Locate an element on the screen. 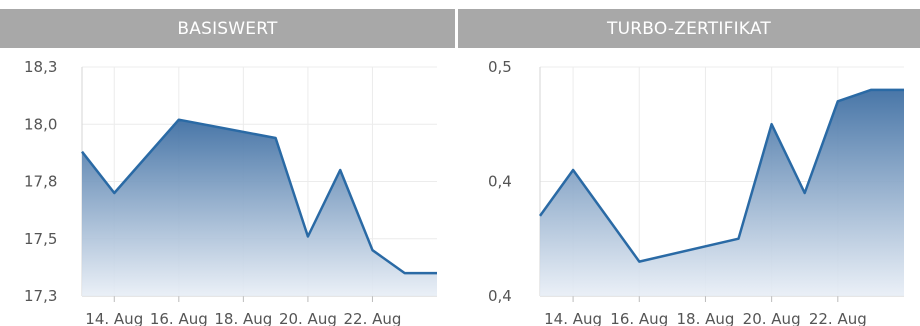 This screenshot has height=326, width=920. y-tick-label: 0,5 is located at coordinates (500, 67).